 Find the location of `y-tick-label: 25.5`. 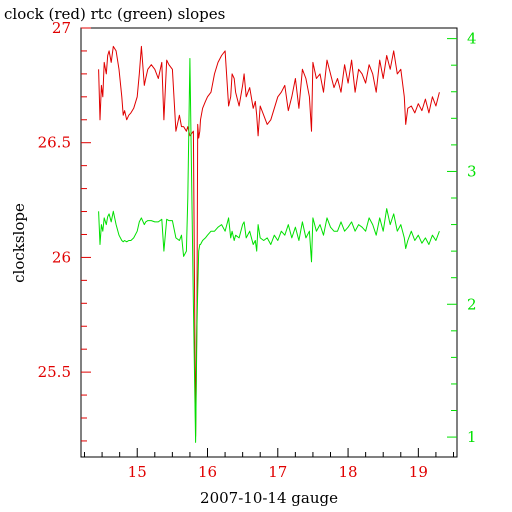

y-tick-label: 25.5 is located at coordinates (54, 372).